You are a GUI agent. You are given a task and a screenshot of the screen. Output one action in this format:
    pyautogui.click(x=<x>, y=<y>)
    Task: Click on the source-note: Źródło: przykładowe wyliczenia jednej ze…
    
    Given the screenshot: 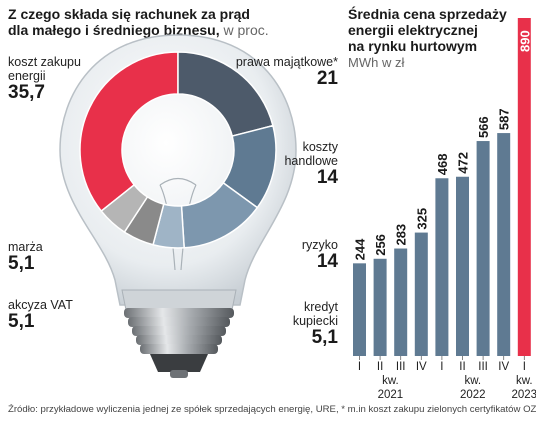 What is the action you would take?
    pyautogui.click(x=272, y=409)
    